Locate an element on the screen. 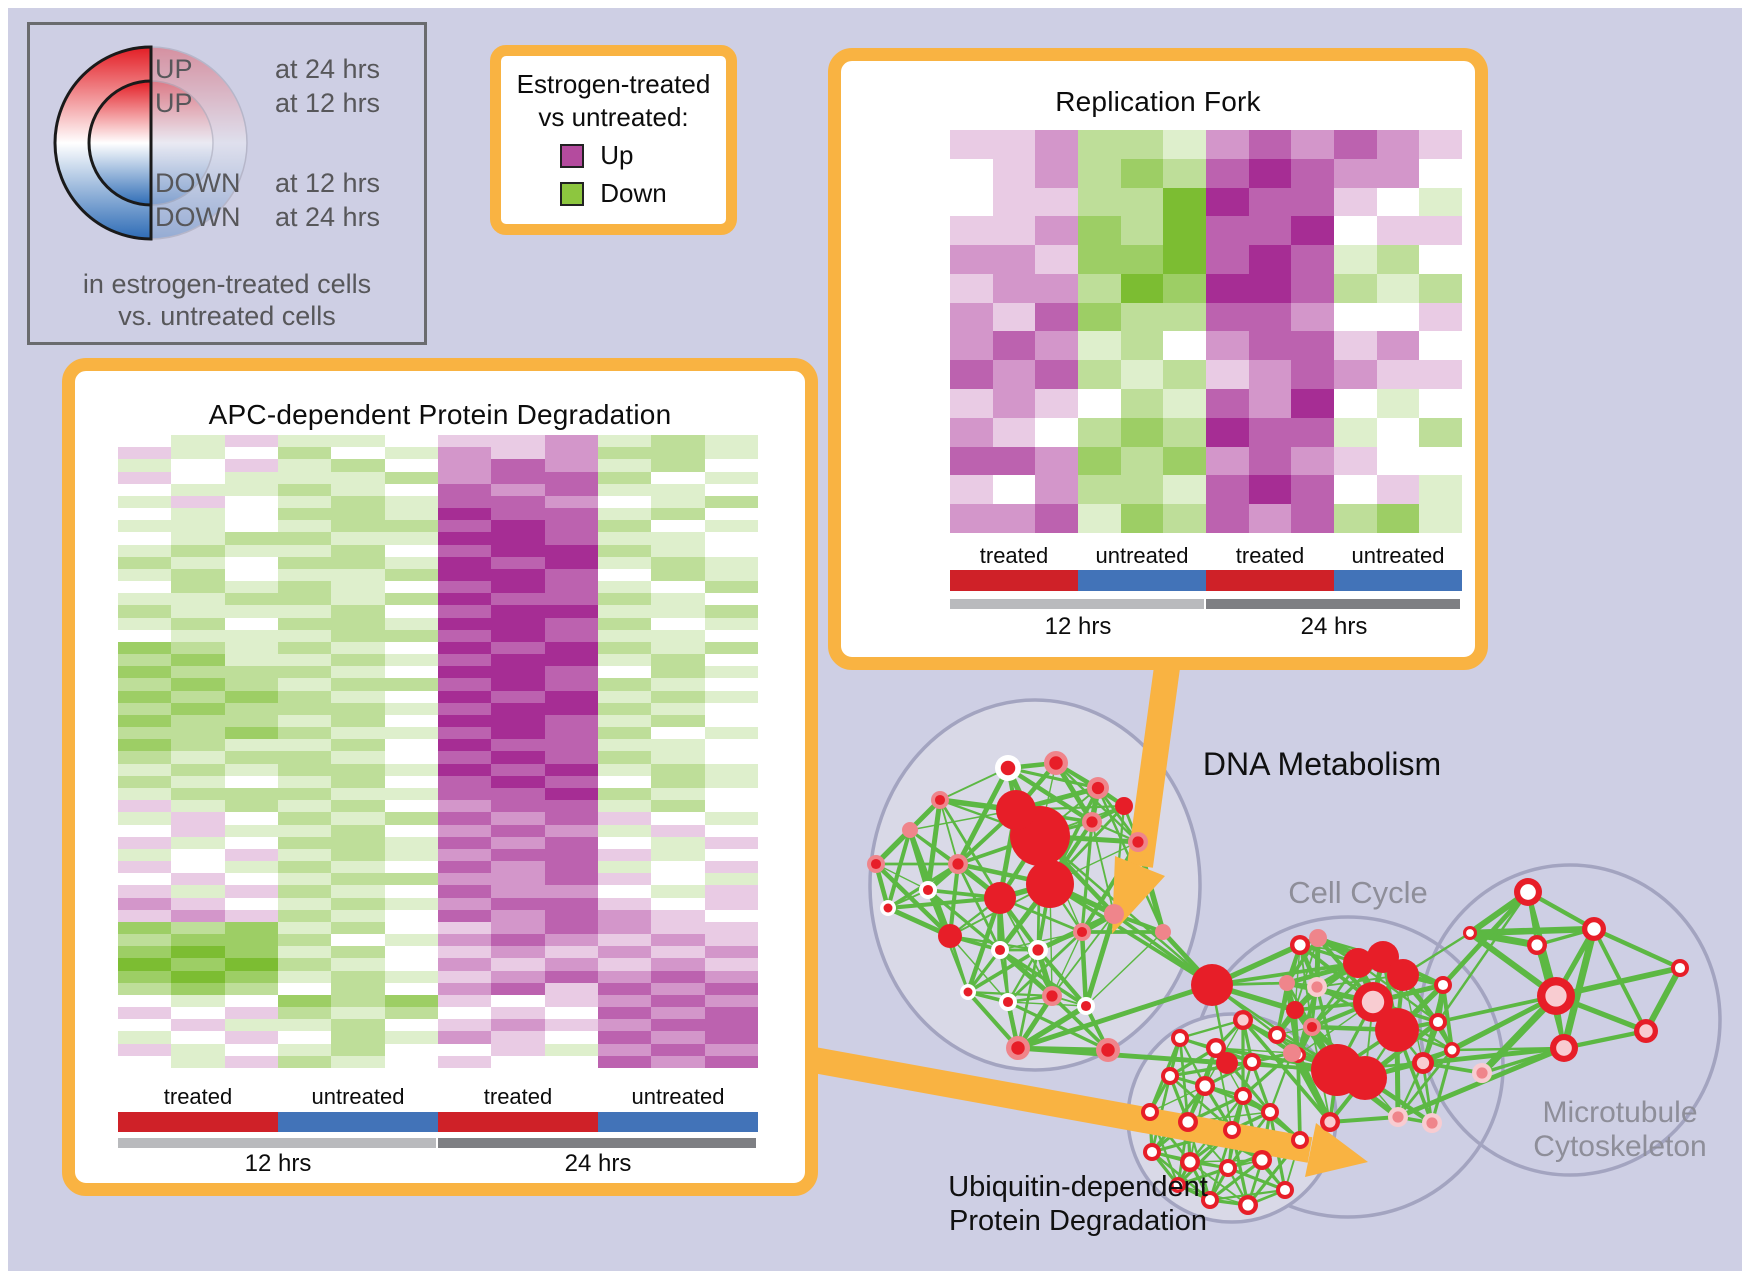 The height and width of the screenshot is (1279, 1750). time-label: 12 hrs is located at coordinates (1078, 626).